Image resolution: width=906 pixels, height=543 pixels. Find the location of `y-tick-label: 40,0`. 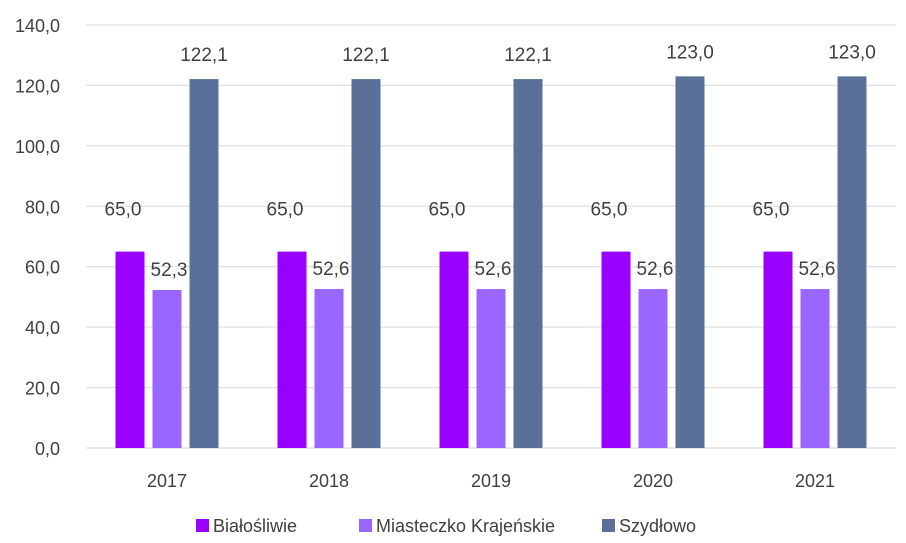

y-tick-label: 40,0 is located at coordinates (42, 328).